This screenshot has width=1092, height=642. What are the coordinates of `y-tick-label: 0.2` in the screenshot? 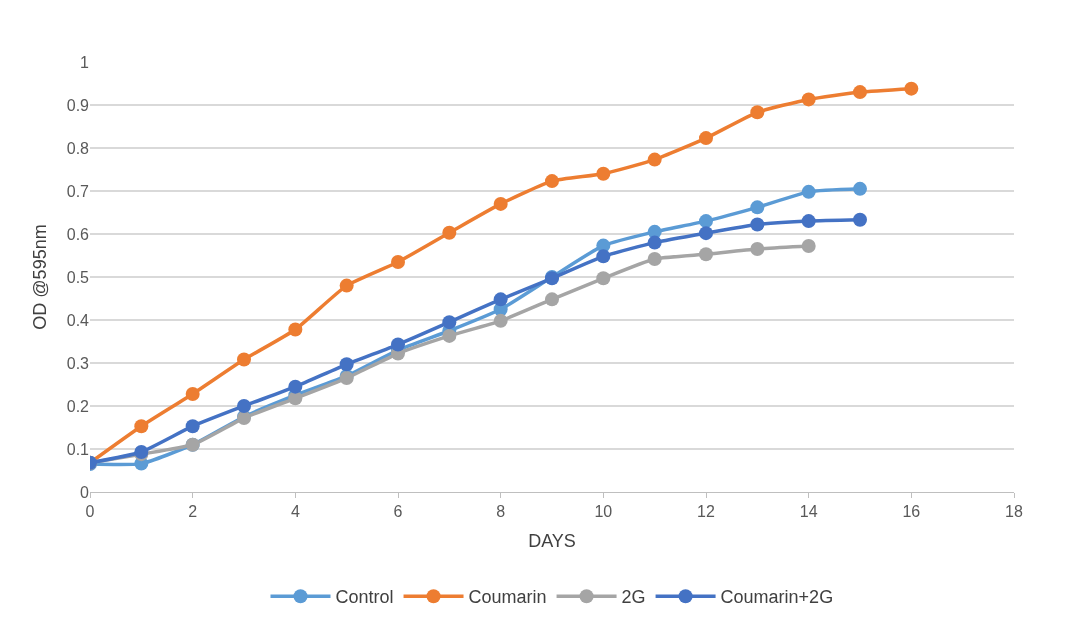 It's located at (78, 406).